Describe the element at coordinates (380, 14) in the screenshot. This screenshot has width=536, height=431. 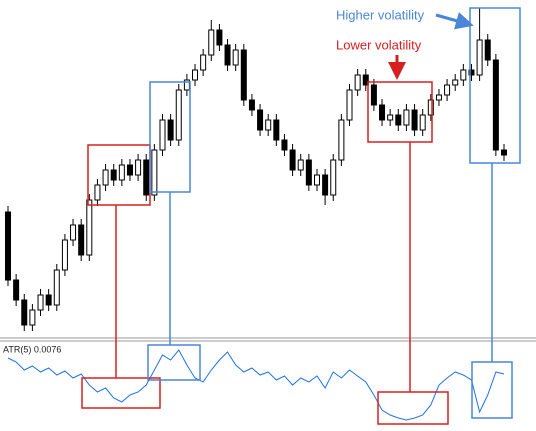
I see `annotation: Higher volatility` at that location.